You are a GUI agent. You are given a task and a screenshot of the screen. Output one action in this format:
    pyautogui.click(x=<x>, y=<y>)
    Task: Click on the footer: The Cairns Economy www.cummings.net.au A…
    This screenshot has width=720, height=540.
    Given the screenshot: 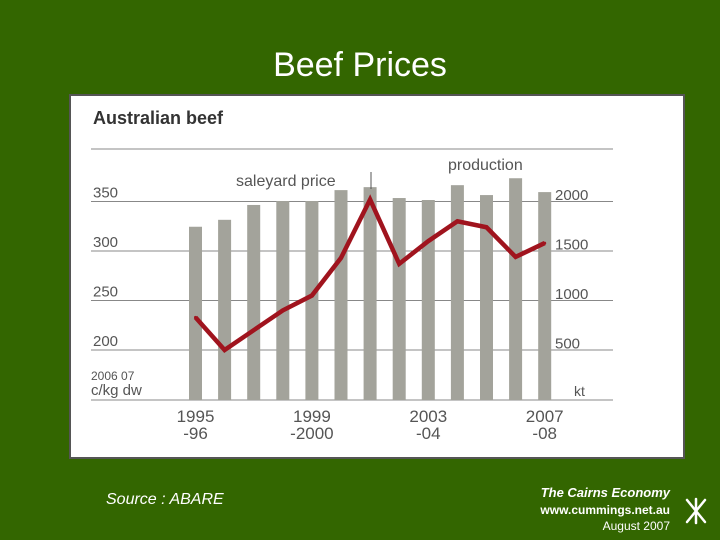 What is the action you would take?
    pyautogui.click(x=605, y=509)
    